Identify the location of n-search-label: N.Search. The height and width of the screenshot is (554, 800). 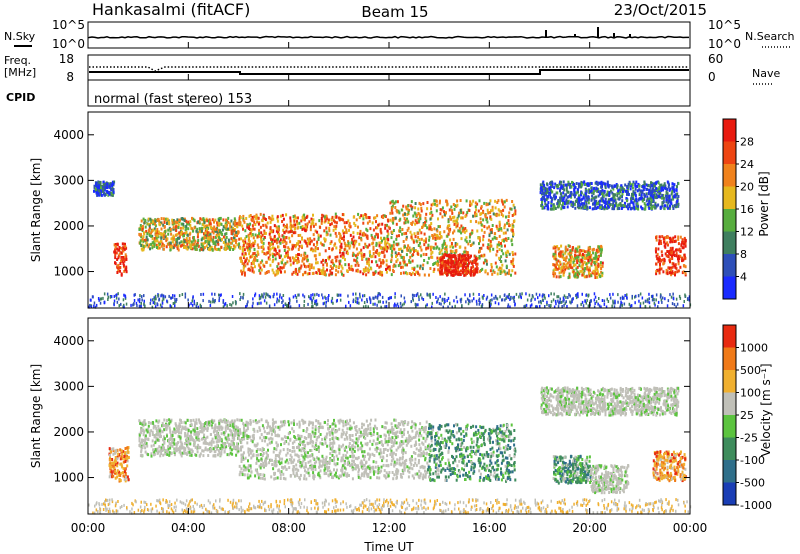
(770, 36).